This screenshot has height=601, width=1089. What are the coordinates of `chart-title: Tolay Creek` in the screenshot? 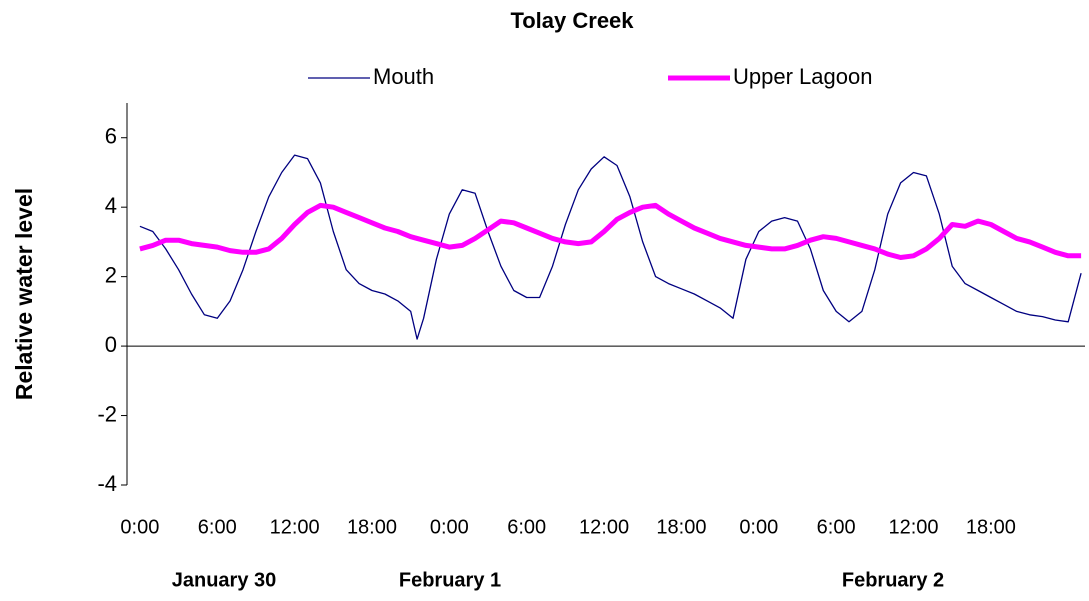 It's located at (572, 20).